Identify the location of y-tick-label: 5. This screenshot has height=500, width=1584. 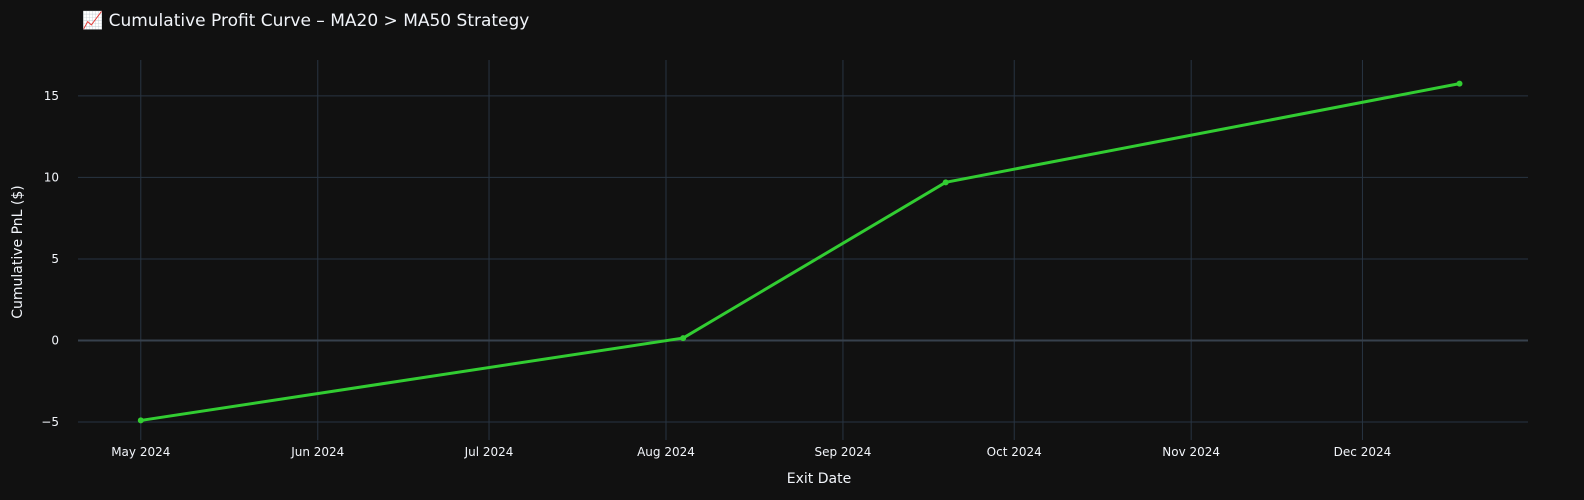
(55, 259).